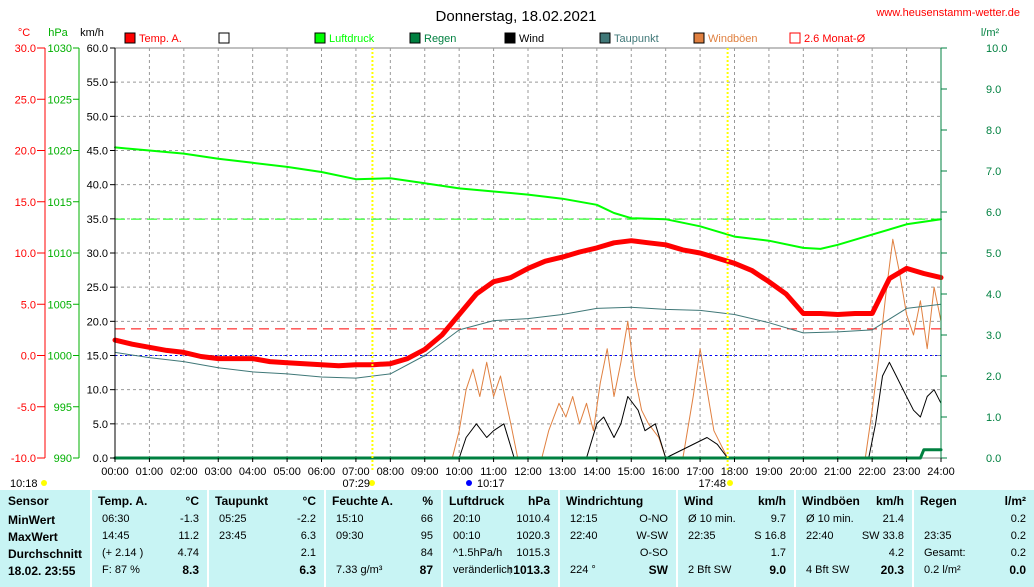 The height and width of the screenshot is (587, 1034). I want to click on temp-row-label: (+ 2.14 ), so click(123, 553).